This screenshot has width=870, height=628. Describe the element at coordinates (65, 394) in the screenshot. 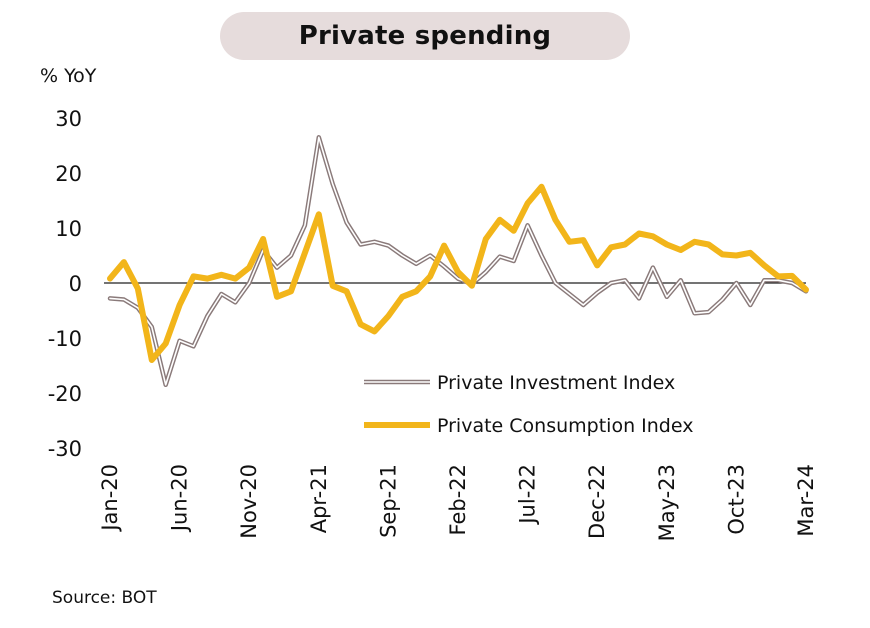

I see `y-tick-label: -20` at that location.